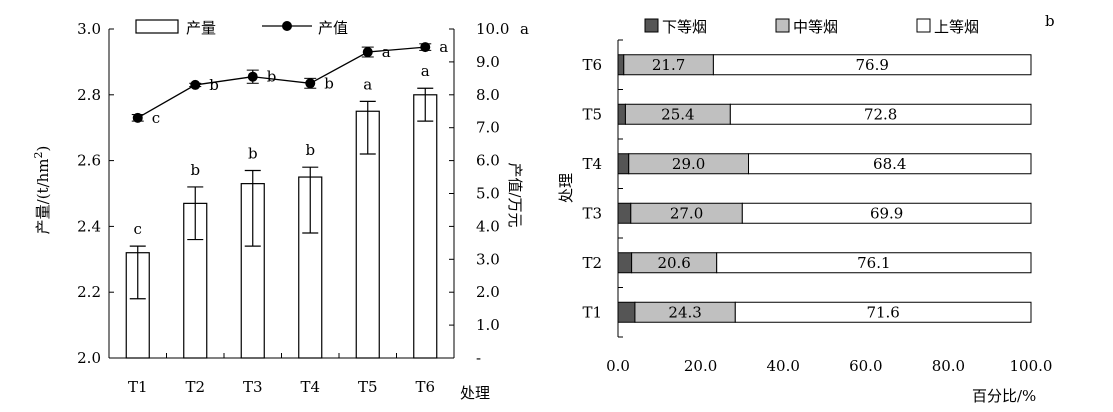  I want to click on bar-segment-label: 72.8, so click(880, 114).